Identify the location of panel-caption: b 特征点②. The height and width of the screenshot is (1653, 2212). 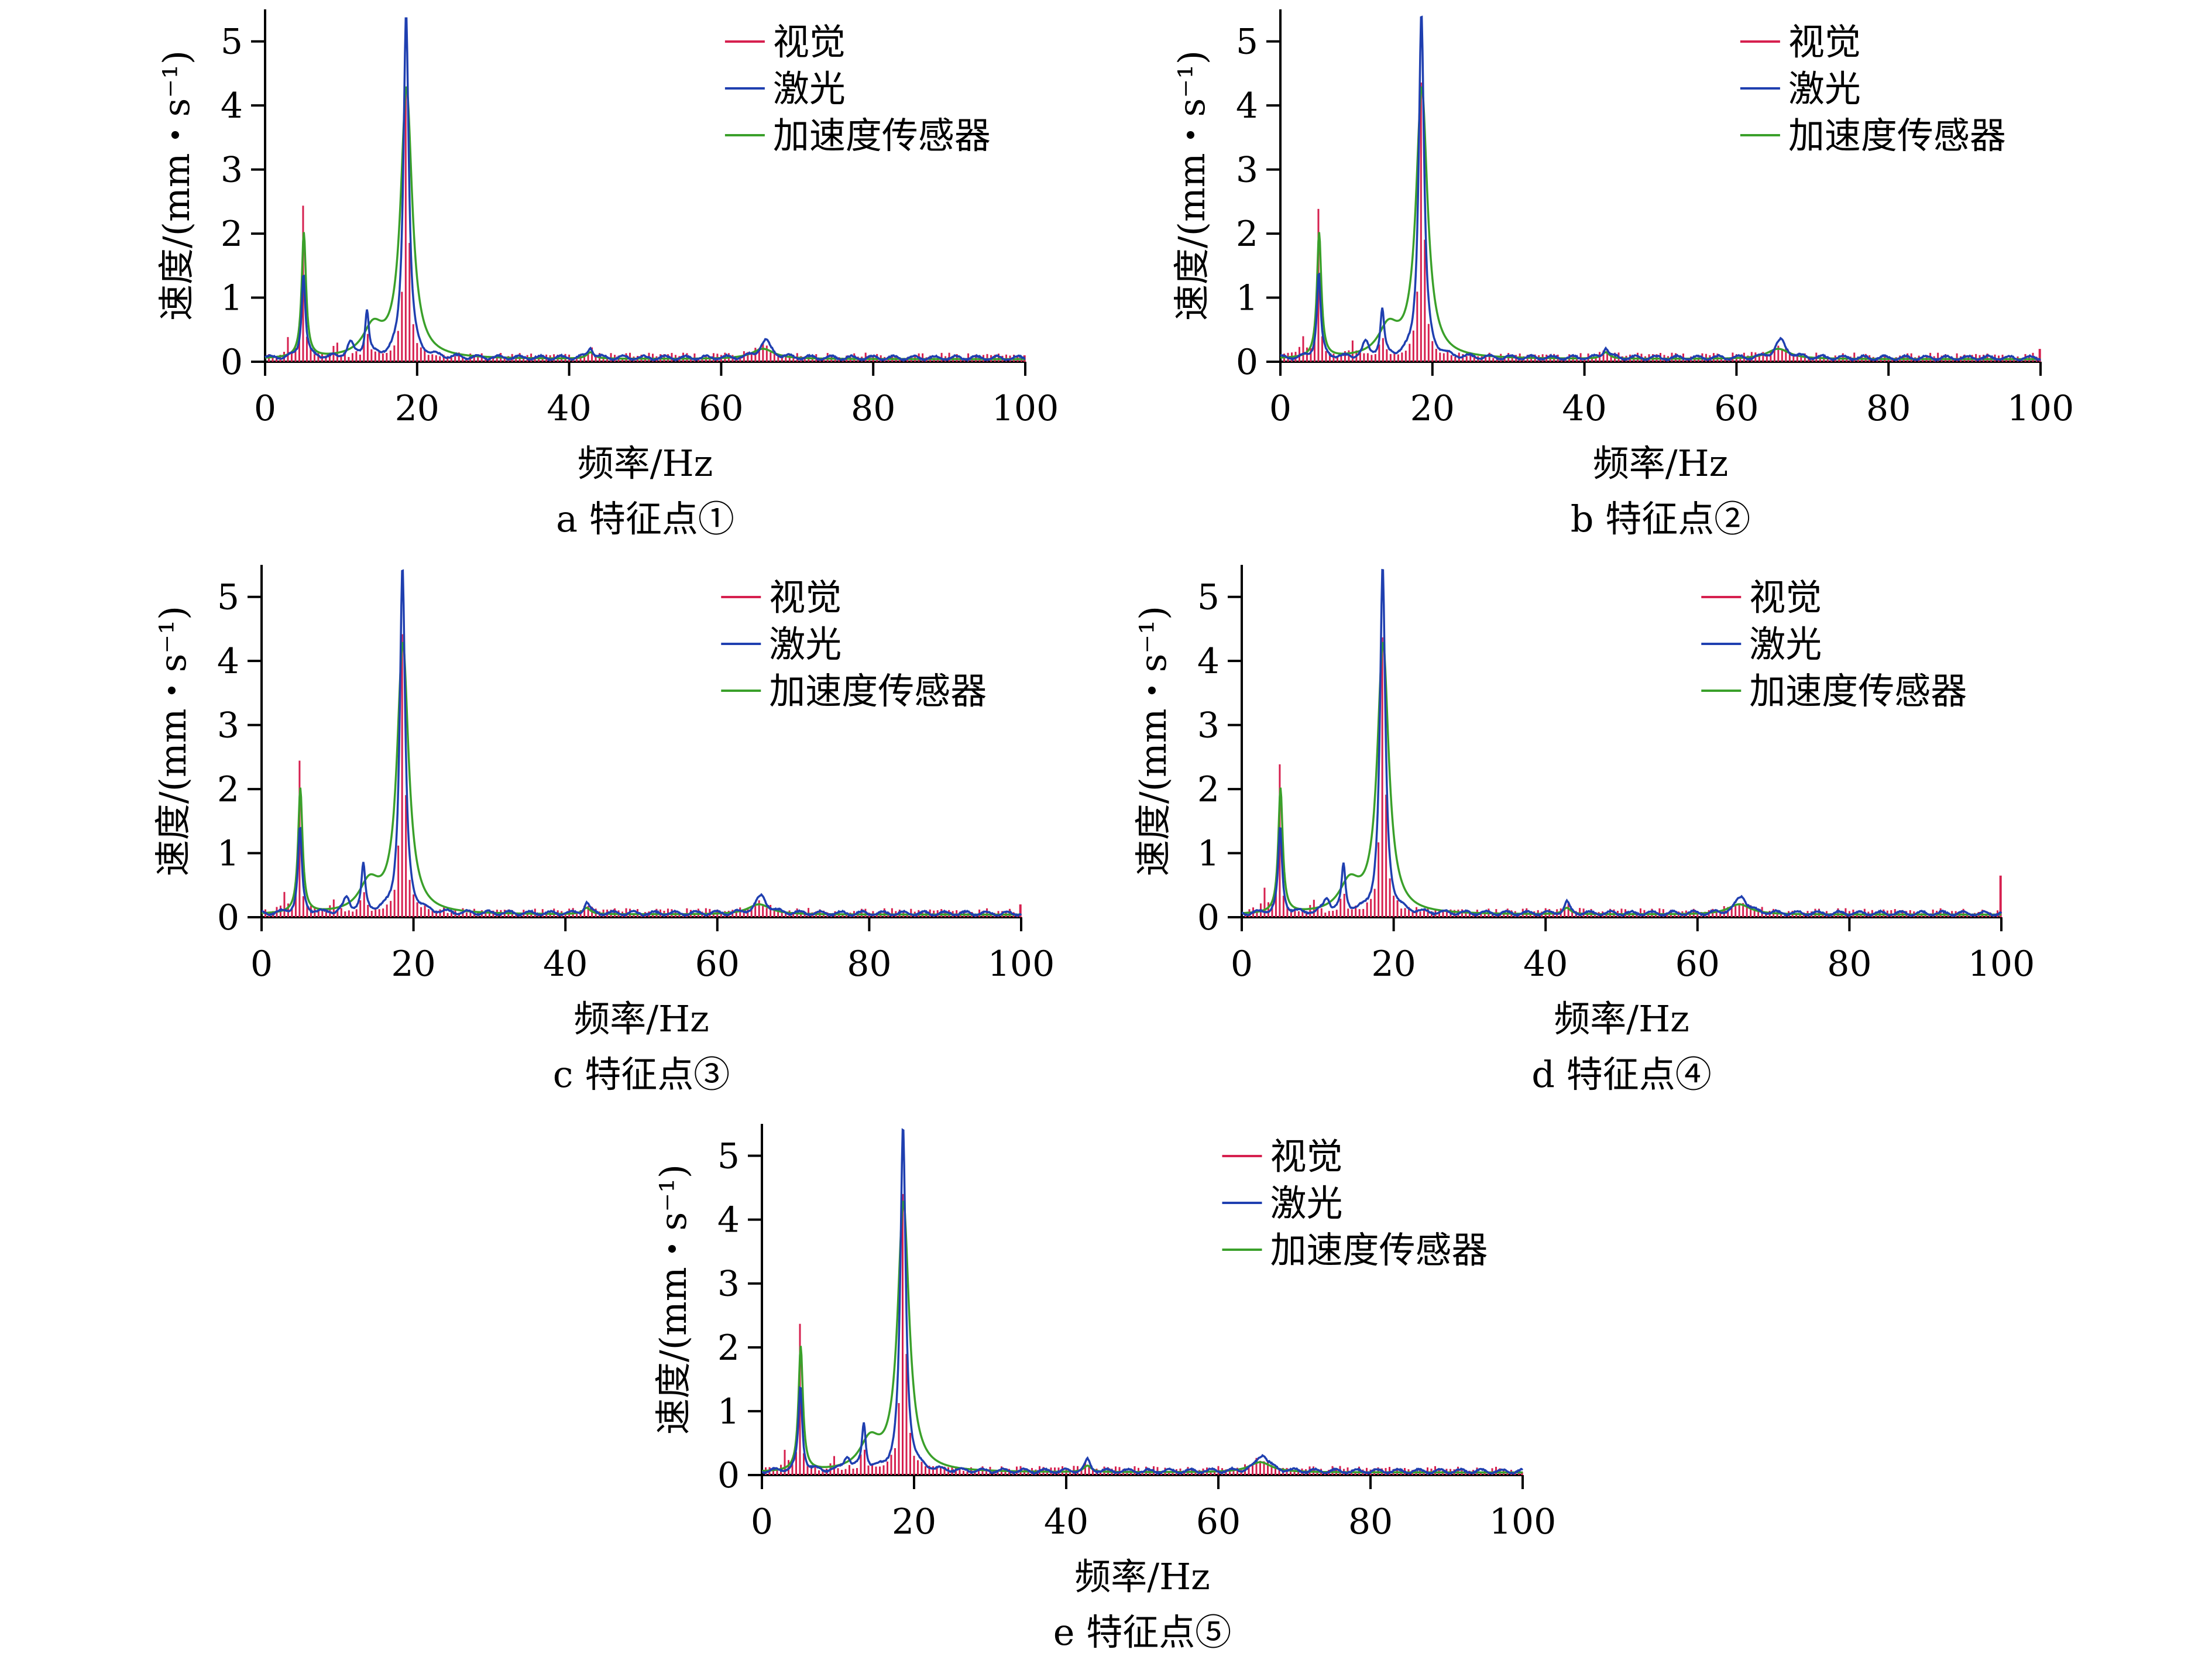
(1660, 519).